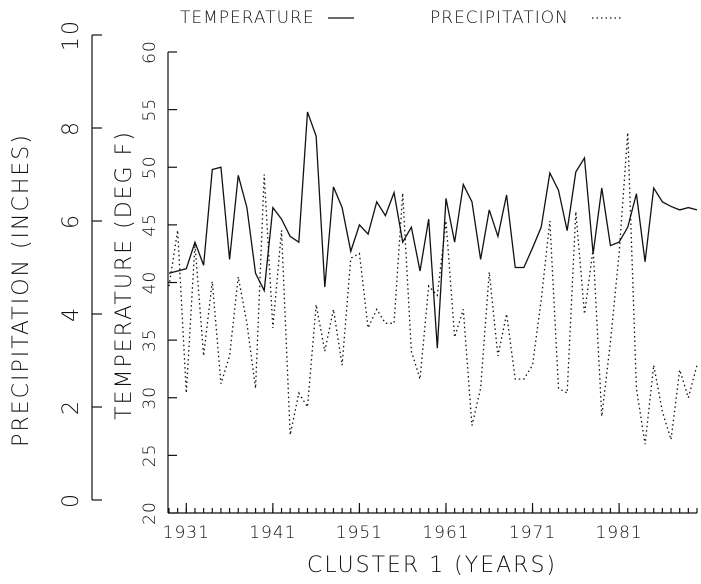 This screenshot has height=584, width=701. I want to click on x-tick-label: 1931, so click(186, 533).